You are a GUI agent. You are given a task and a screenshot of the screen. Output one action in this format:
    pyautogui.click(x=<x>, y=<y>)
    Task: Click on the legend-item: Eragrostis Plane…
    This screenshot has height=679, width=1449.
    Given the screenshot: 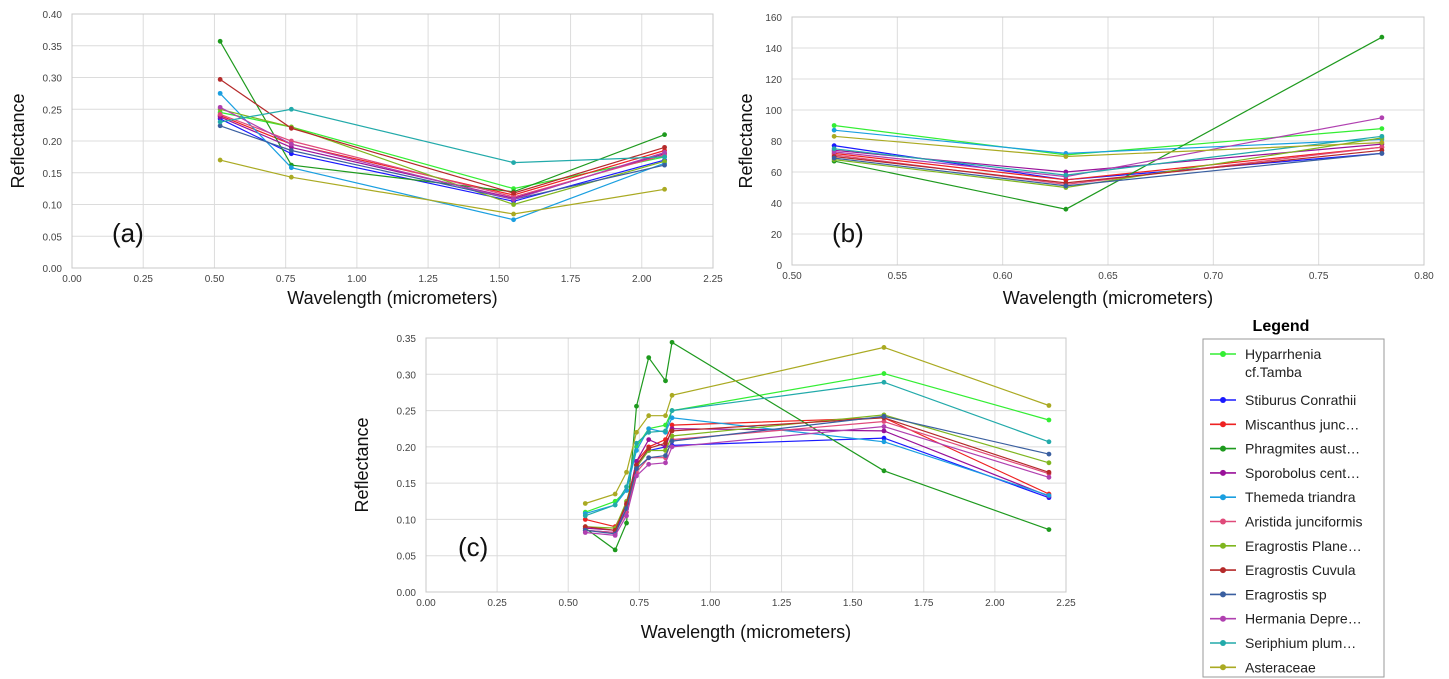 What is the action you would take?
    pyautogui.click(x=1286, y=546)
    